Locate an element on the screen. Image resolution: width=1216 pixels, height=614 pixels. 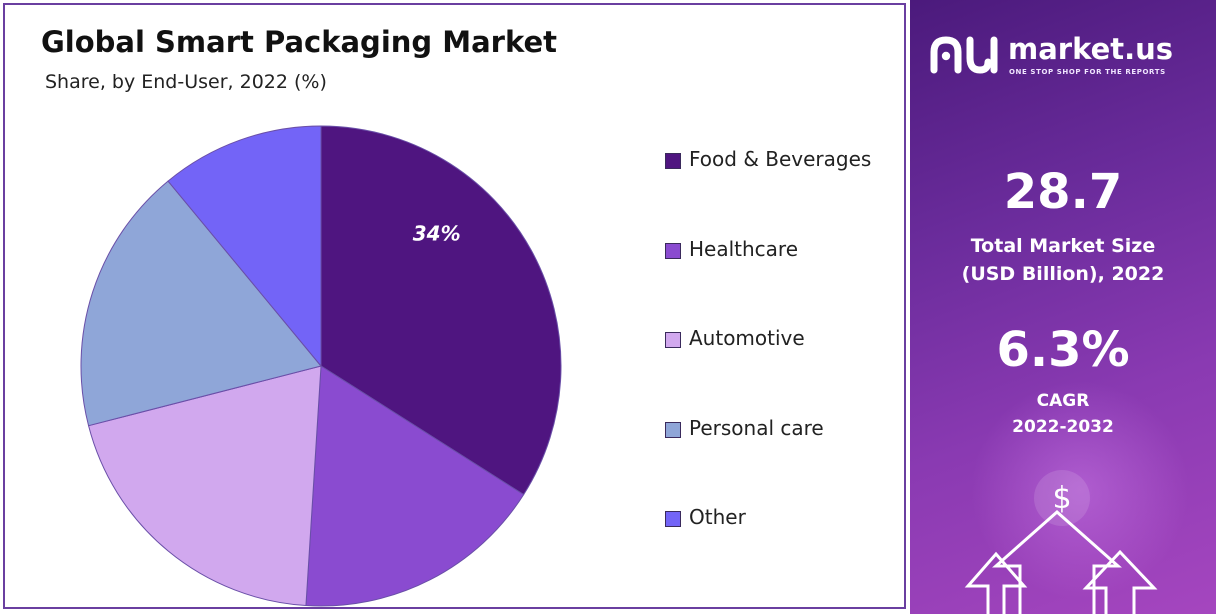
up-arrow-right-icon is located at coordinates (1120, 581).